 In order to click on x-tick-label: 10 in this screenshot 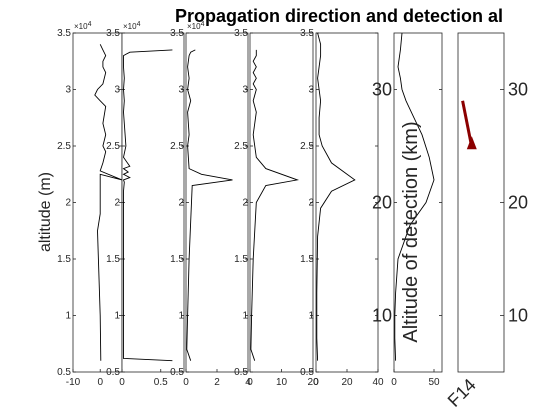, I will do `click(282, 382)`.